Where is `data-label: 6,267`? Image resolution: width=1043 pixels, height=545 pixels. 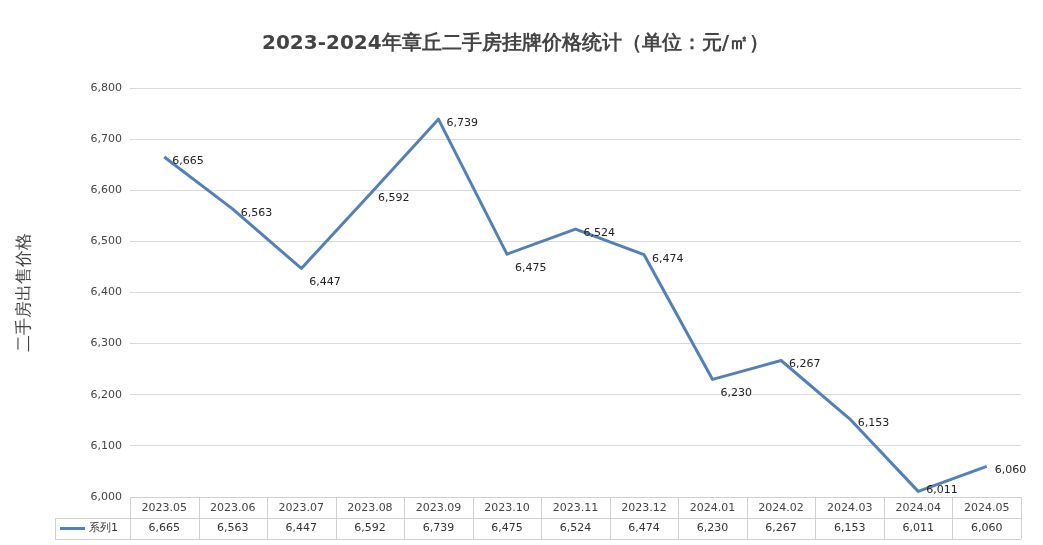
data-label: 6,267 is located at coordinates (781, 528).